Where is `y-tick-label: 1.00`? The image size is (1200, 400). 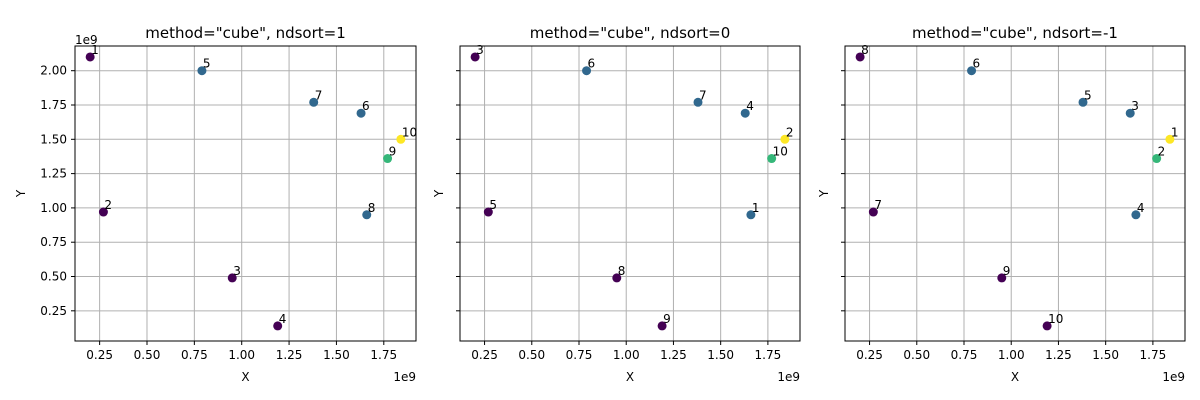 y-tick-label: 1.00 is located at coordinates (53, 208).